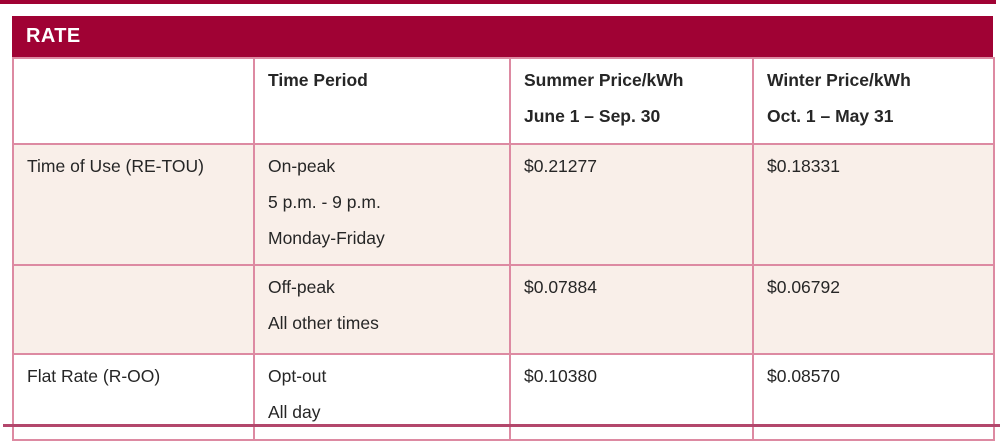 This screenshot has width=1003, height=441. What do you see at coordinates (604, 80) in the screenshot?
I see `column-title: Summer Price/kWh` at bounding box center [604, 80].